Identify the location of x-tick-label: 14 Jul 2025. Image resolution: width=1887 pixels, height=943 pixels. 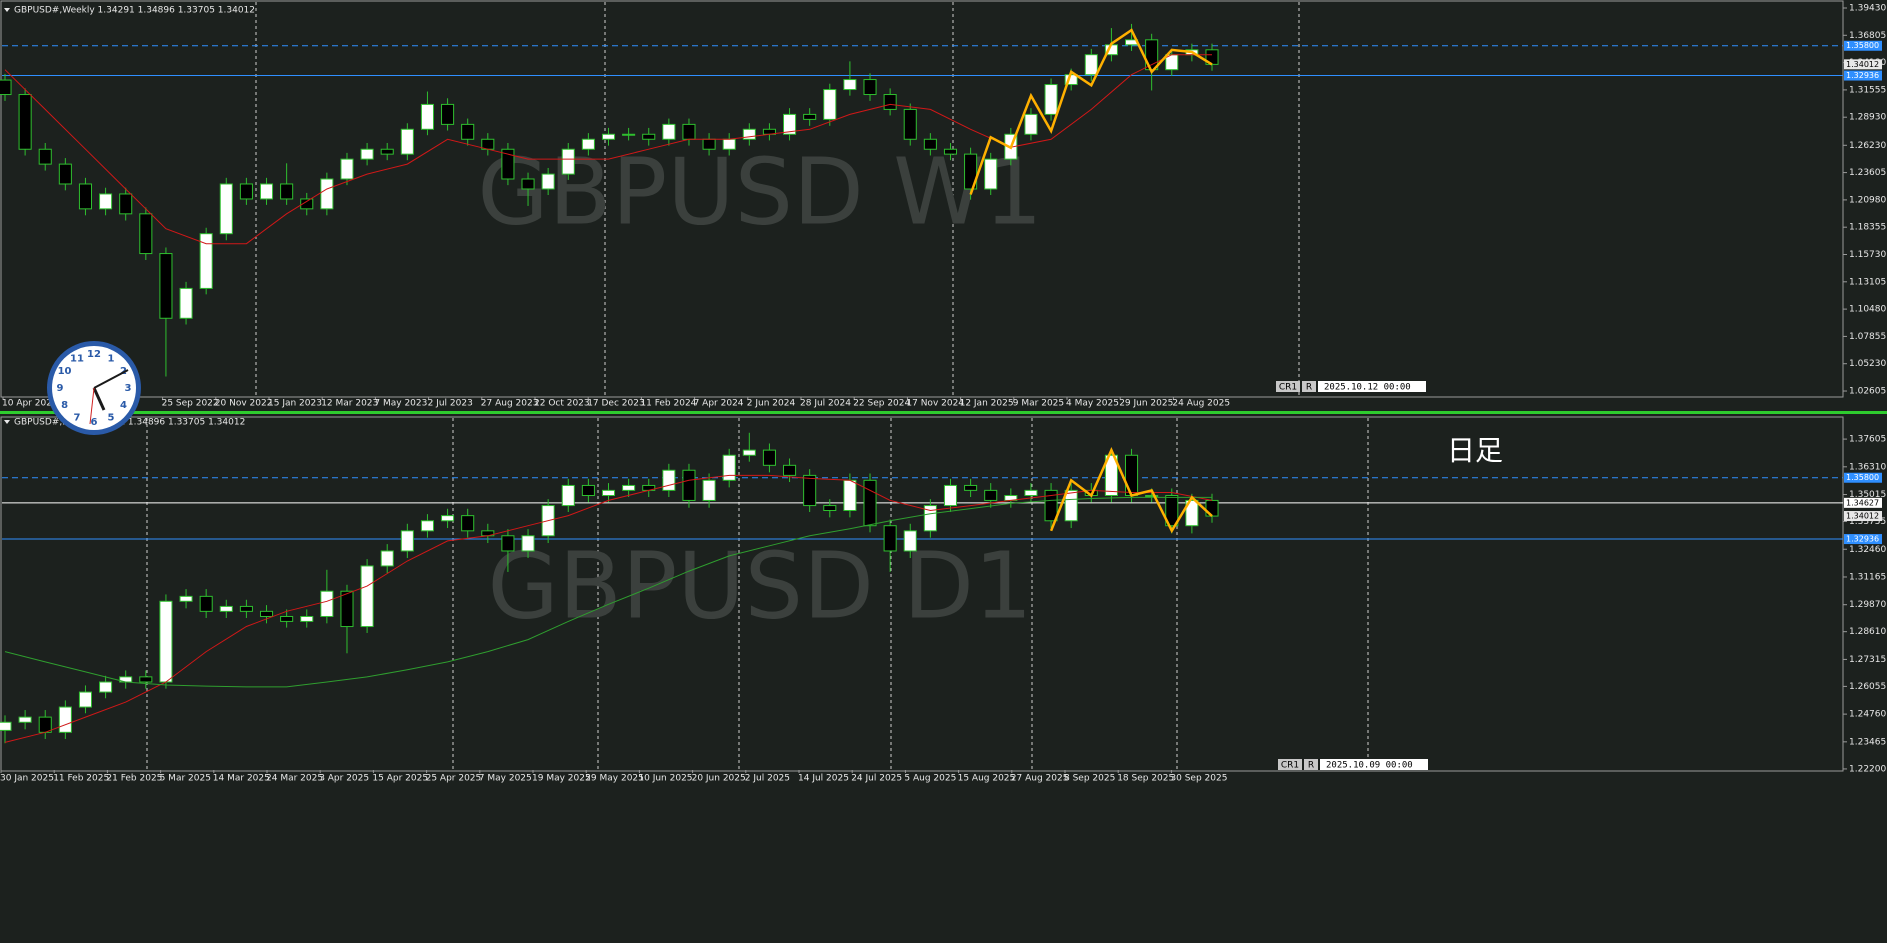
(823, 779).